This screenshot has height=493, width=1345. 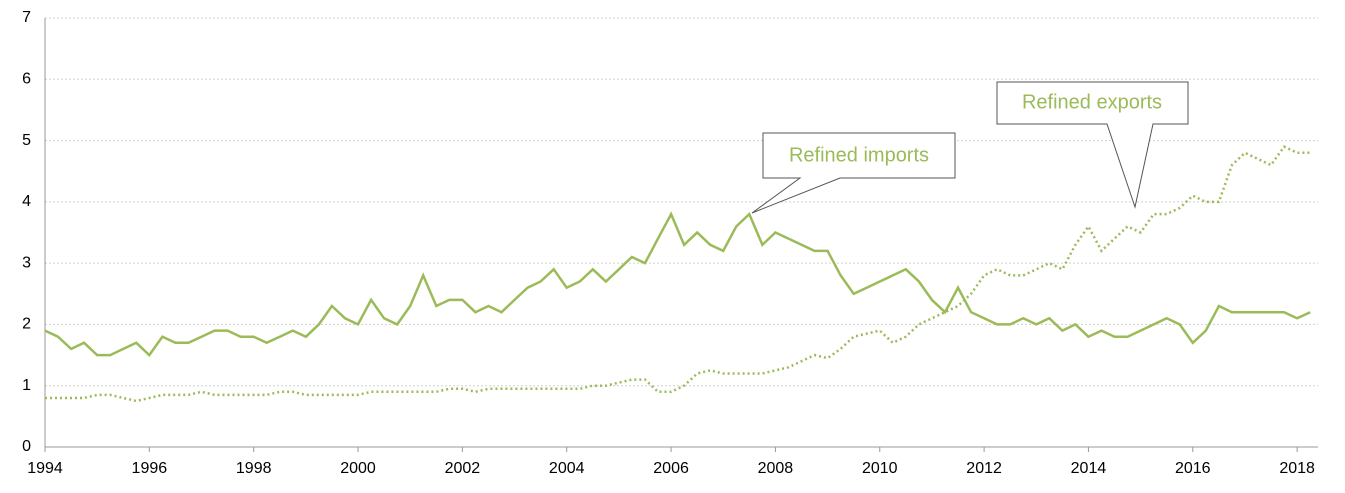 What do you see at coordinates (26, 324) in the screenshot?
I see `y-tick-label: 2` at bounding box center [26, 324].